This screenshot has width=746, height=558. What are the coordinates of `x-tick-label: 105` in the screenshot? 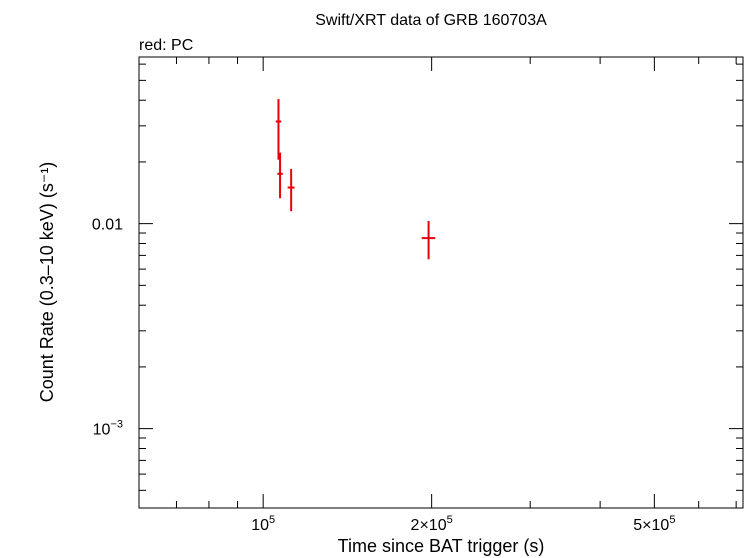 It's located at (263, 524).